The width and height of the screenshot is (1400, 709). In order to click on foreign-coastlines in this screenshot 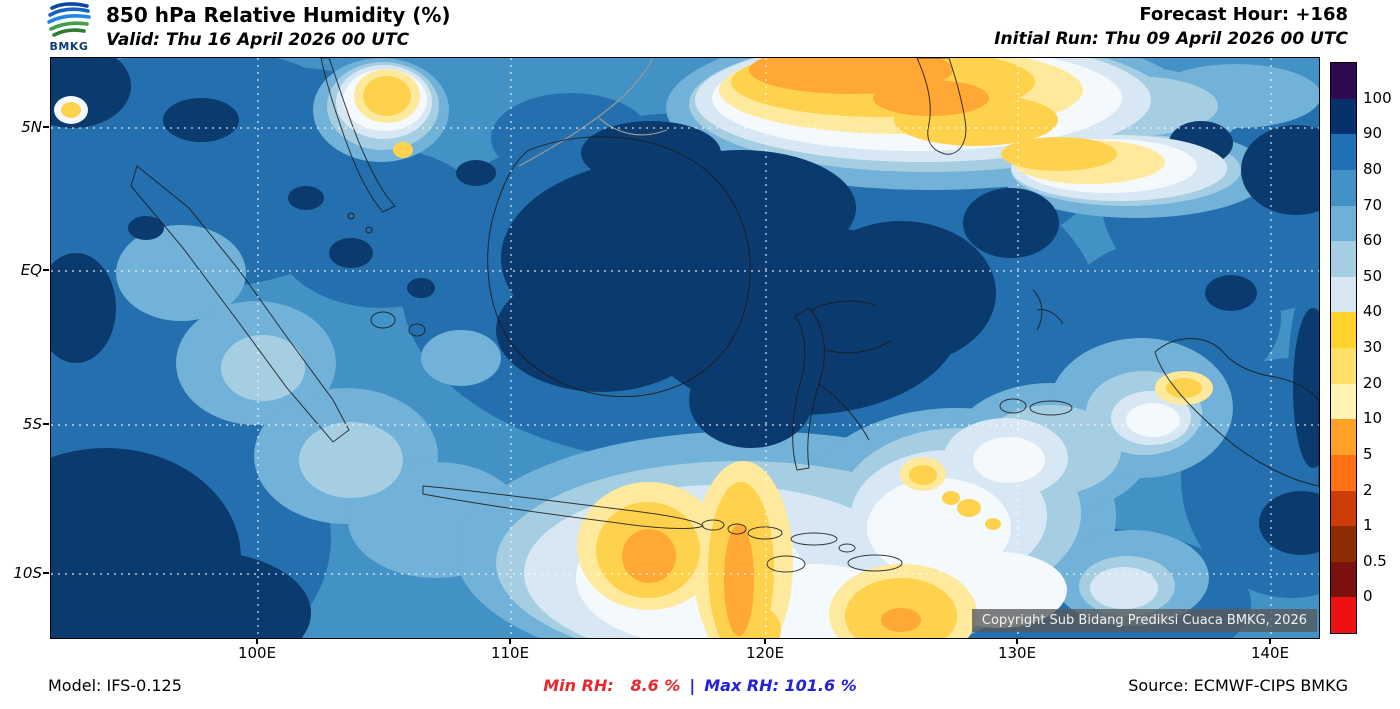, I will do `click(593, 112)`.